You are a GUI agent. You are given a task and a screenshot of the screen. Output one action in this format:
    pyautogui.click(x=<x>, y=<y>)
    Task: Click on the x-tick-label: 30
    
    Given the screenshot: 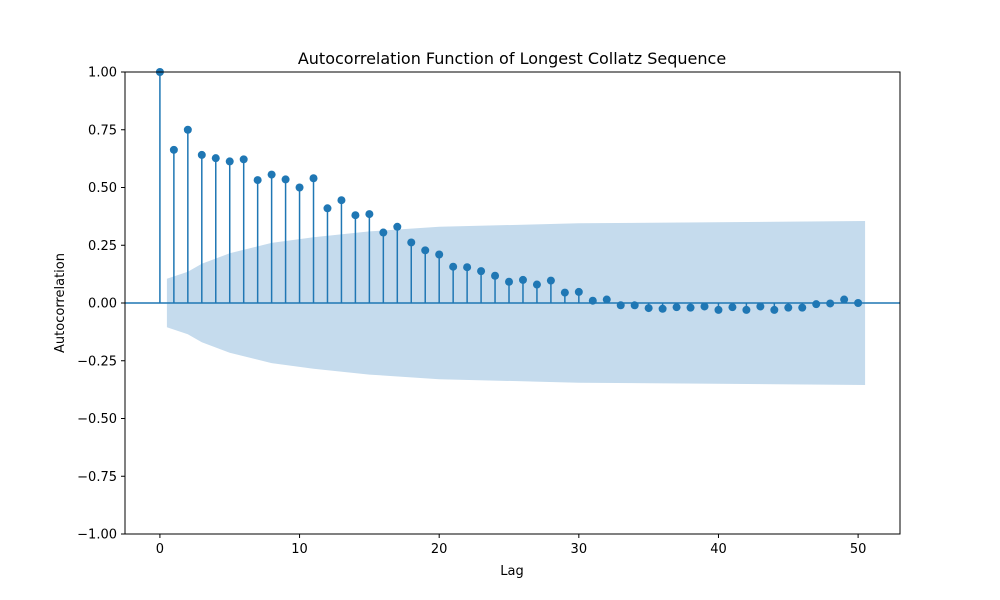 What is the action you would take?
    pyautogui.click(x=579, y=549)
    